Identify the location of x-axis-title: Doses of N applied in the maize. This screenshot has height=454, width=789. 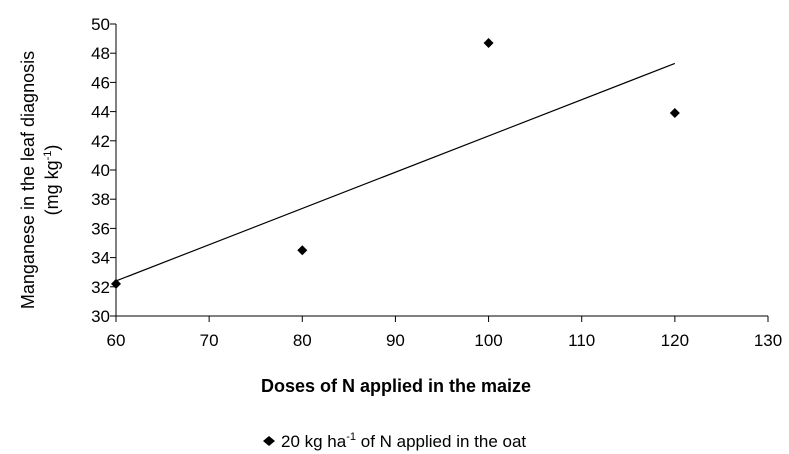
(396, 386).